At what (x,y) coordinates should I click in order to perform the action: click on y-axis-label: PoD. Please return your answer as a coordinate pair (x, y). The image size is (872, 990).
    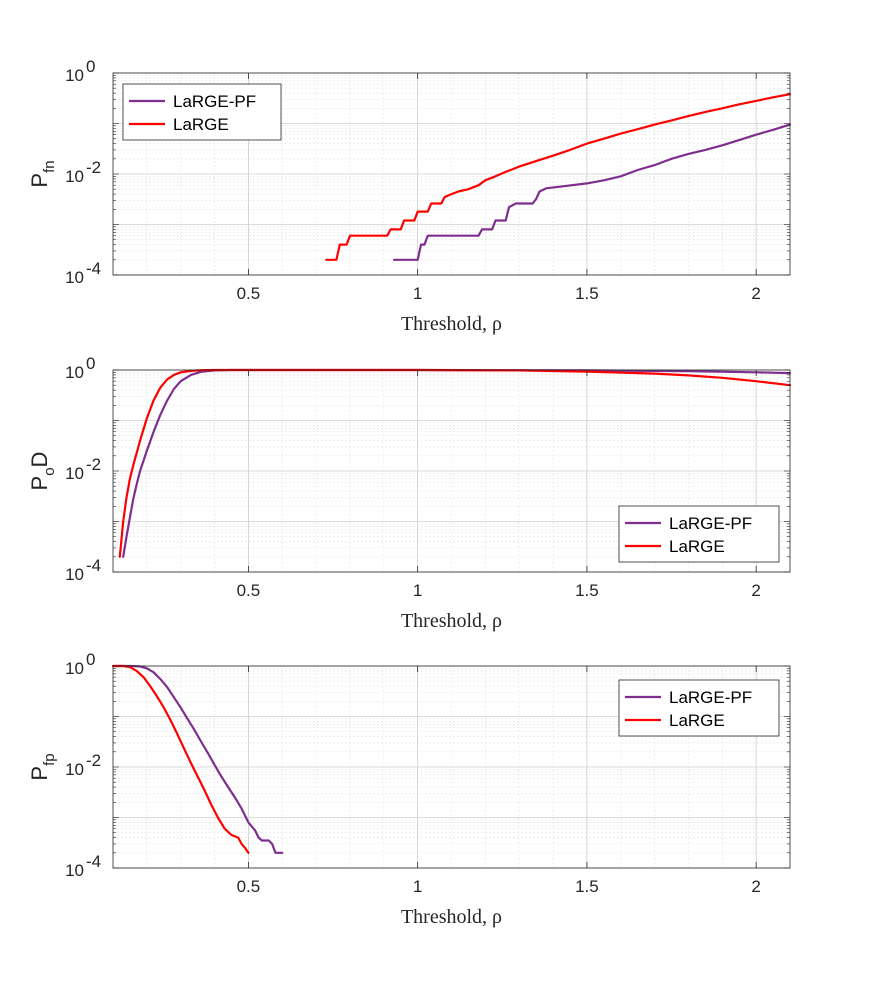
    Looking at the image, I should click on (42, 471).